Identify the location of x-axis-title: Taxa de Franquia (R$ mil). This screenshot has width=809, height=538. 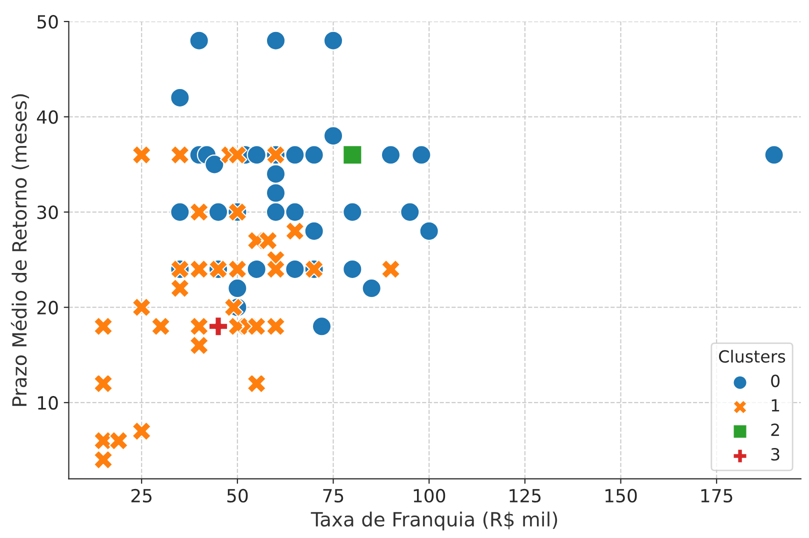
(434, 521).